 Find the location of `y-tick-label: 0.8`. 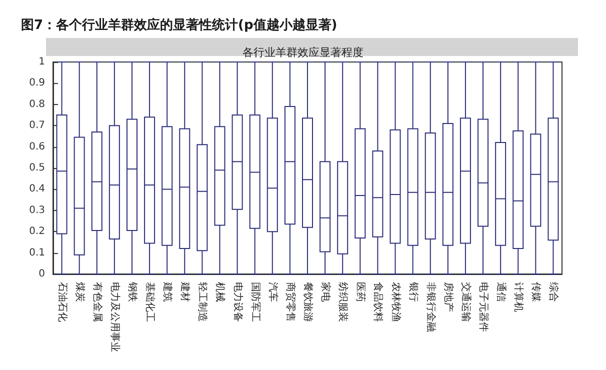

y-tick-label: 0.8 is located at coordinates (37, 104).